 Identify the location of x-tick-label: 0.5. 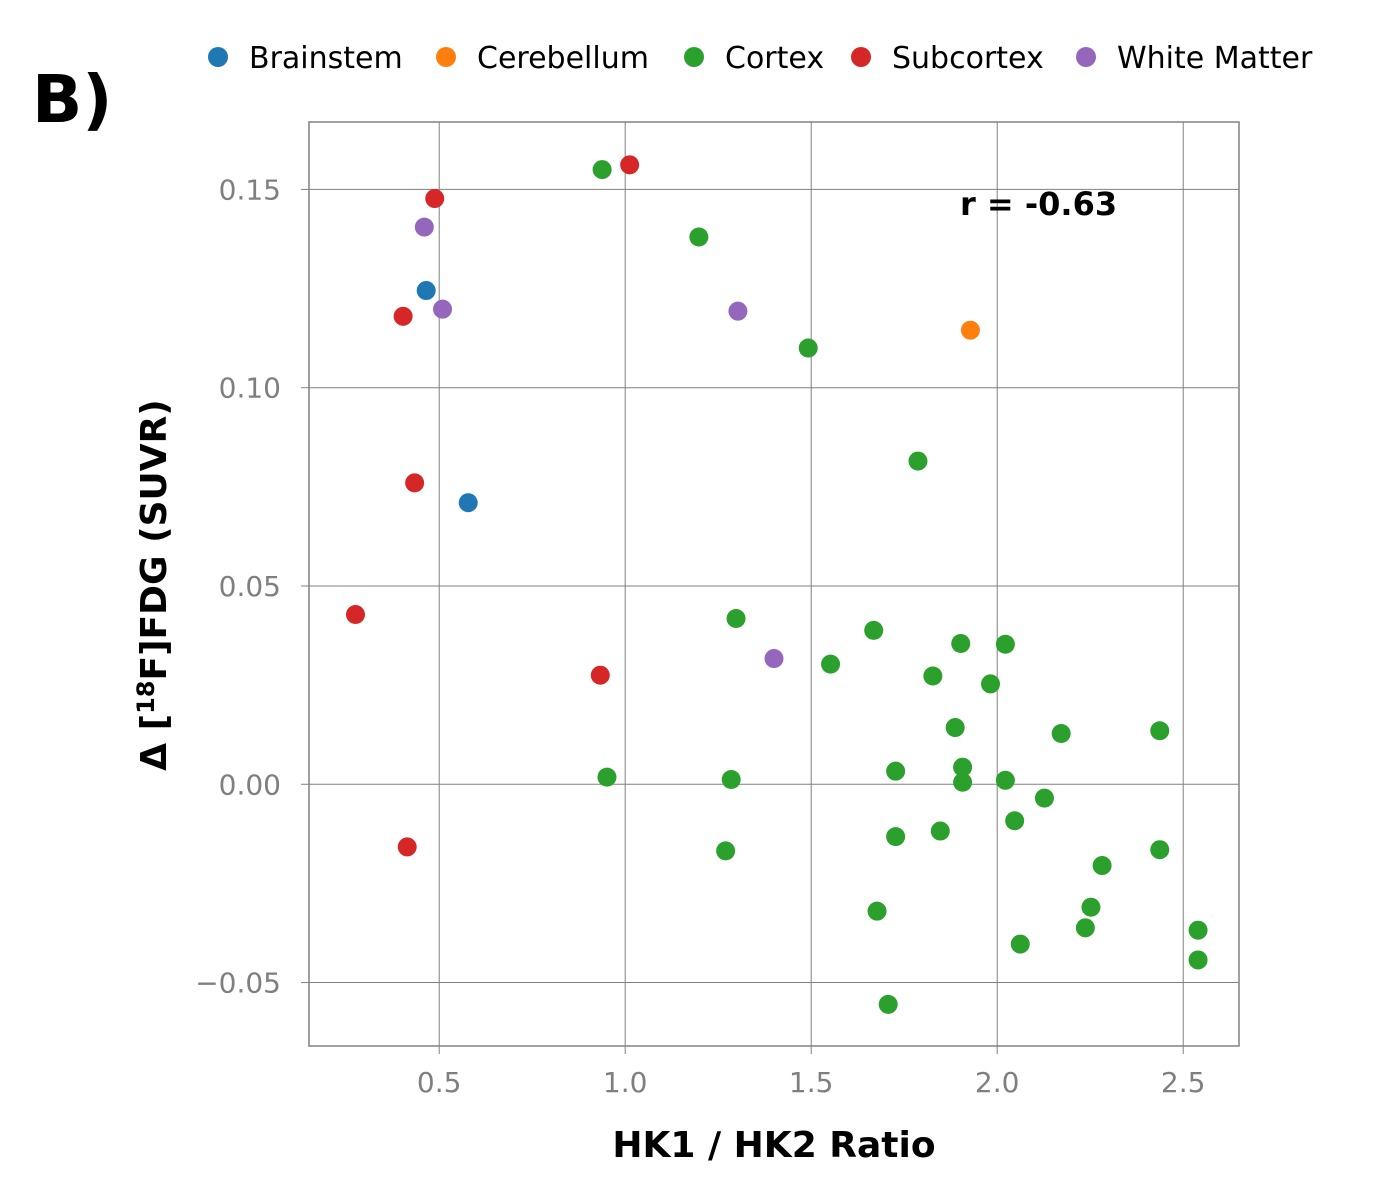
(439, 1082).